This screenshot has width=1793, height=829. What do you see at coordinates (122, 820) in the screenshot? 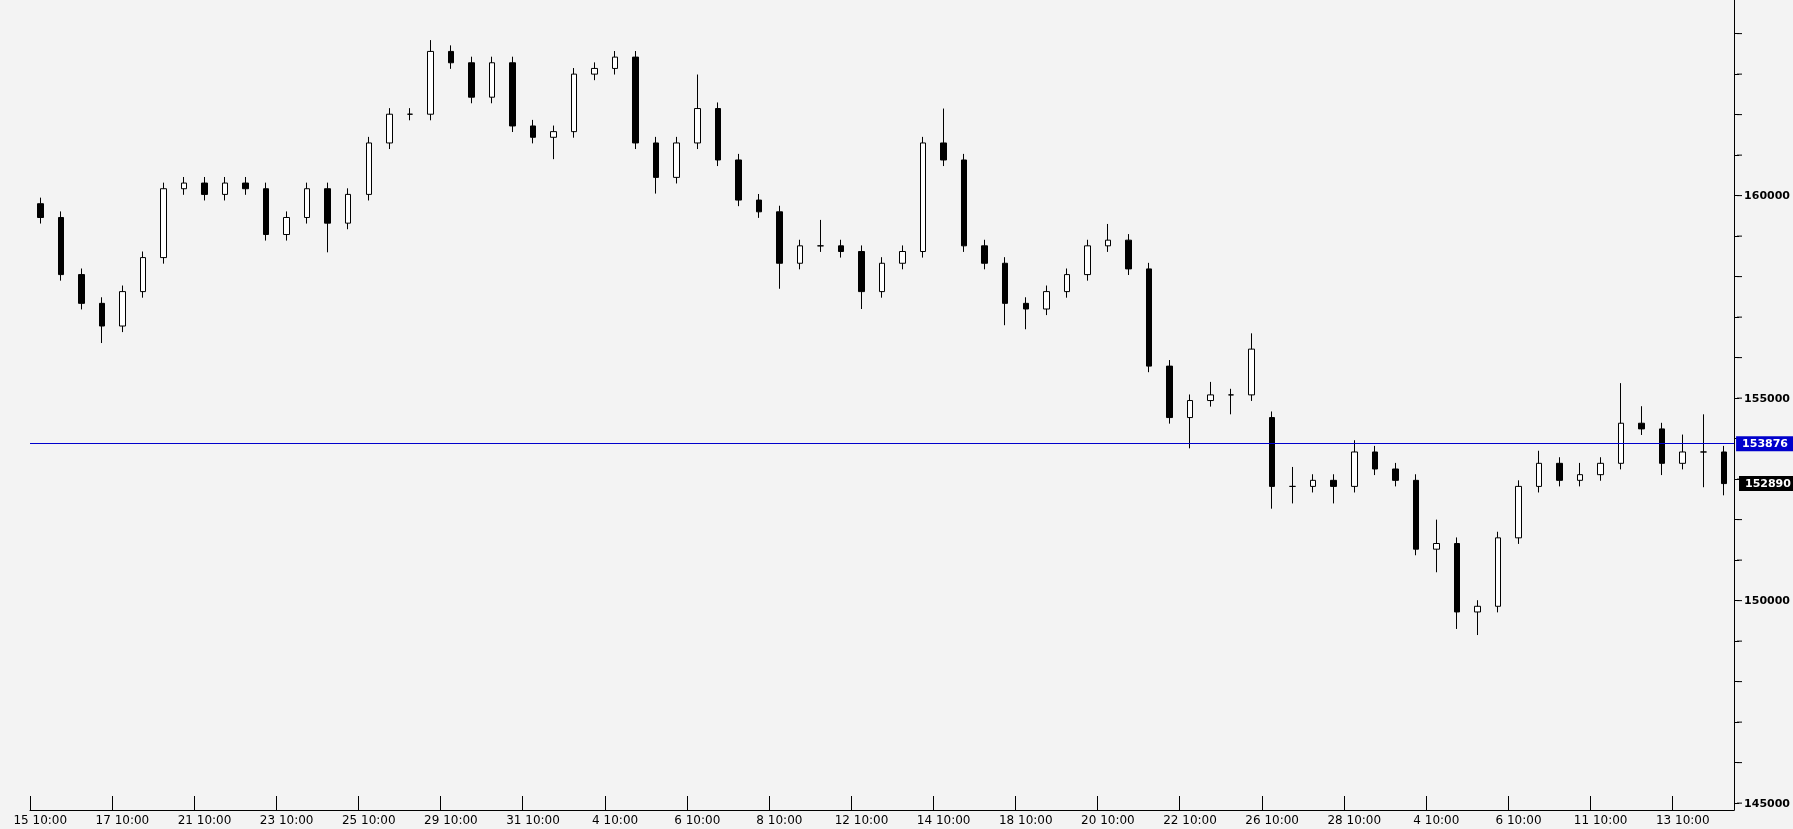
I see `x-tick-label: 17 10:00` at bounding box center [122, 820].